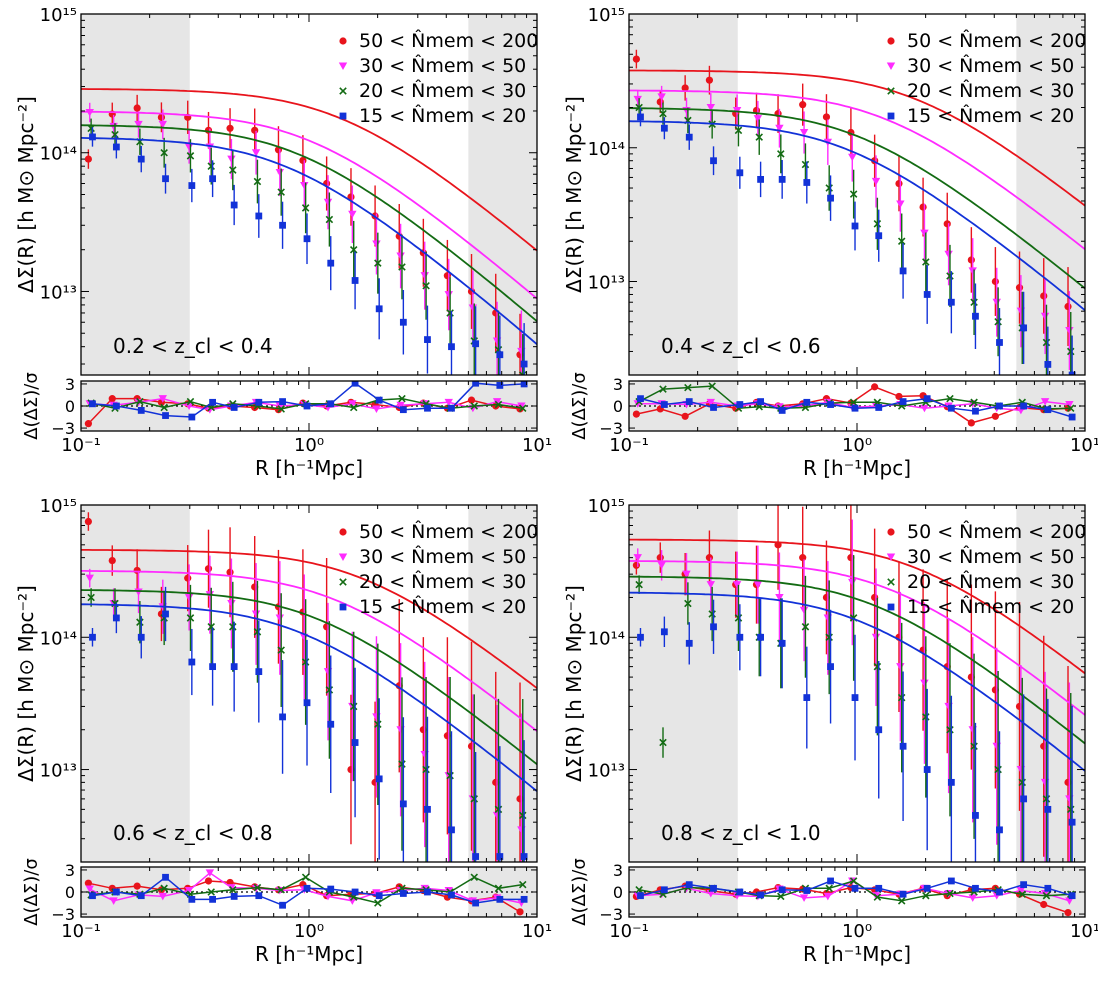  What do you see at coordinates (442, 116) in the screenshot?
I see `legend-label: 15 < N̂mem < 20` at bounding box center [442, 116].